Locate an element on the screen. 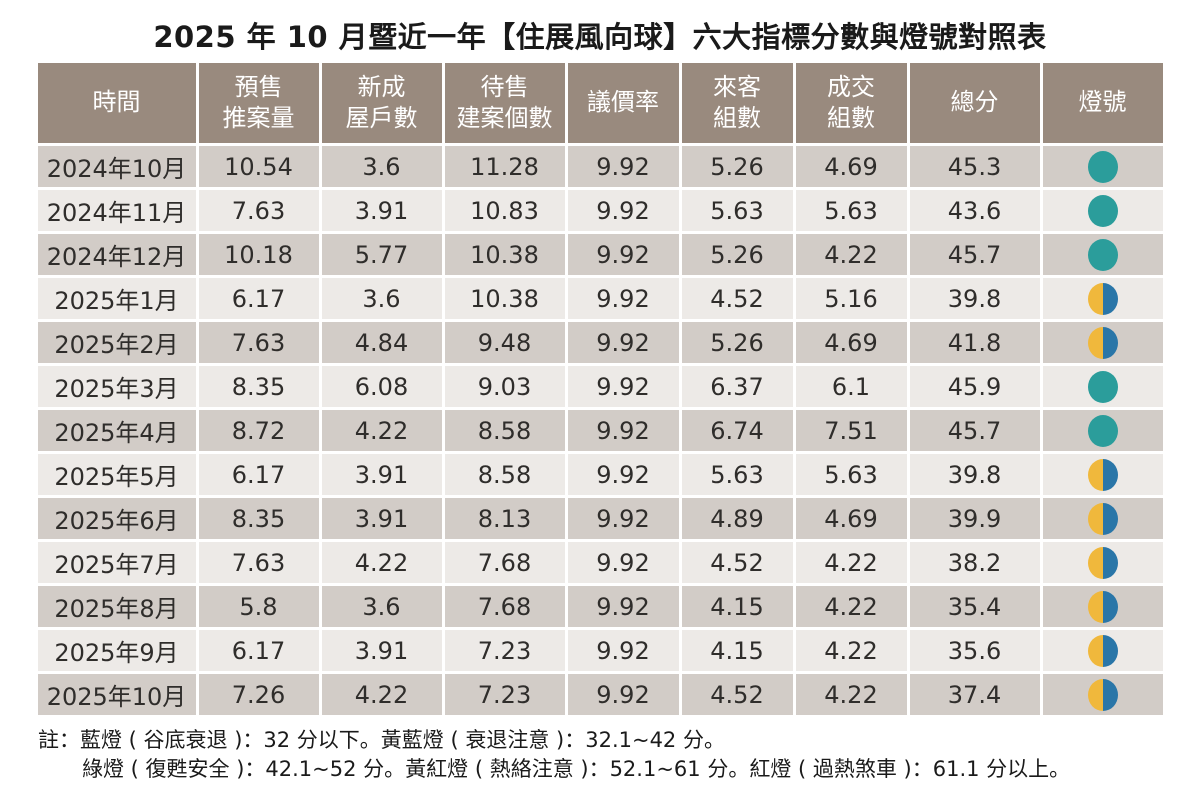 The image size is (1200, 808). table-row: 2025年10月 7.26 4.22 7.23 9.92 4.52 4.22 37.4 is located at coordinates (600, 694).